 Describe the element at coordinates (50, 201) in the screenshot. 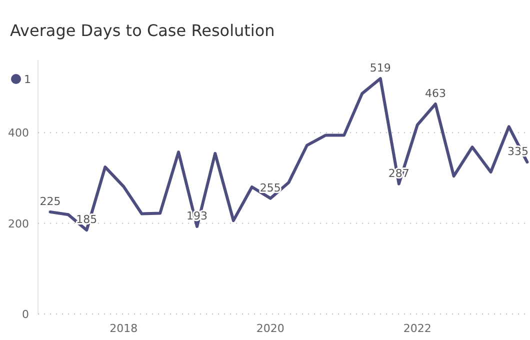

I see `data-label: 225` at that location.